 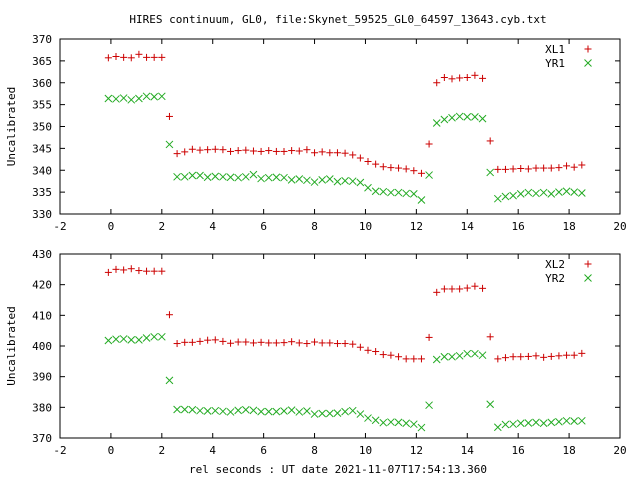 What do you see at coordinates (468, 450) in the screenshot?
I see `x-tick-label: 14` at bounding box center [468, 450].